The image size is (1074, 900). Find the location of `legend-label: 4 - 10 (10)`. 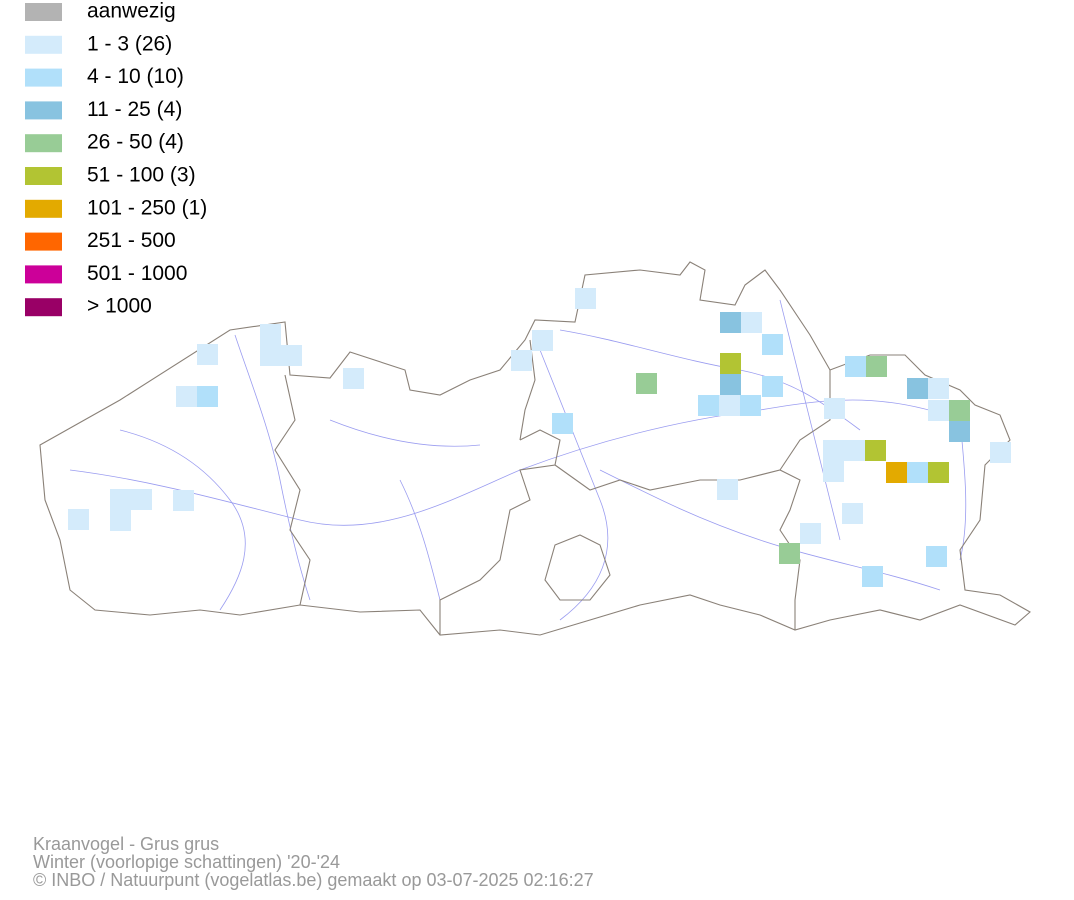

legend-label: 4 - 10 (10) is located at coordinates (135, 76).